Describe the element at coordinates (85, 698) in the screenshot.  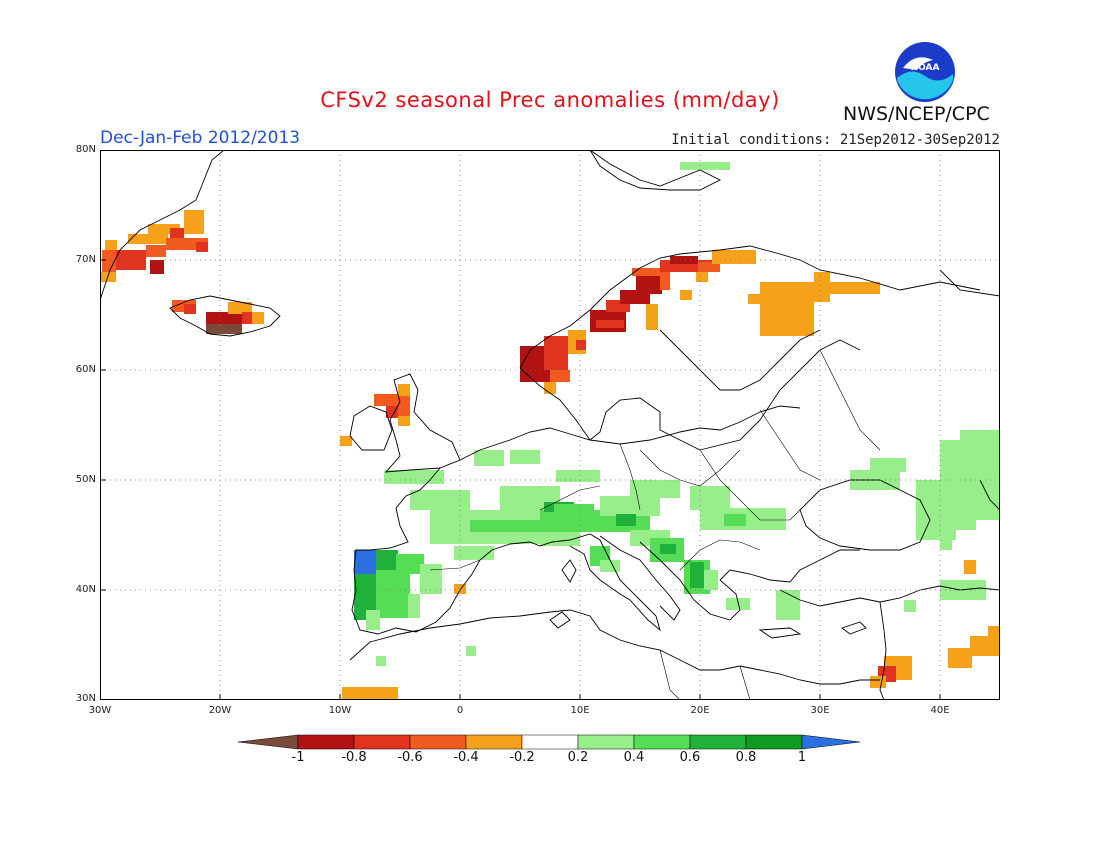
I see `lat-label: 30N` at that location.